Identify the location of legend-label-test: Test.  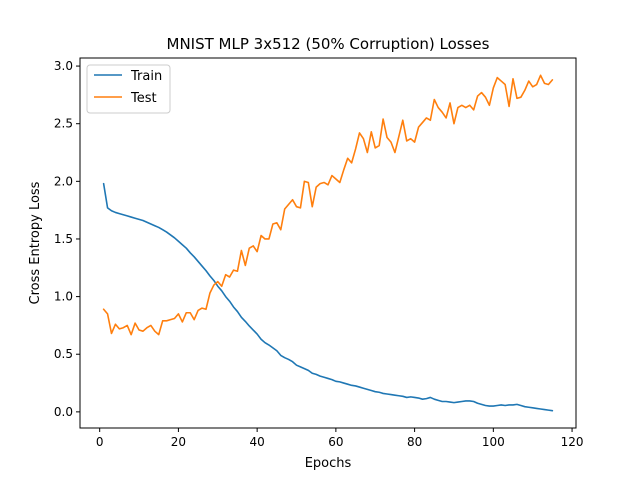
(143, 98).